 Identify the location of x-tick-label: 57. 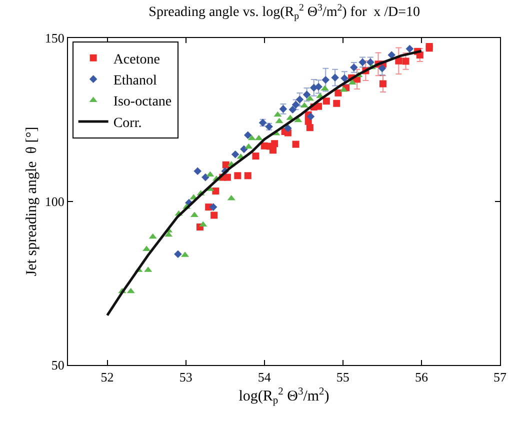
(500, 377).